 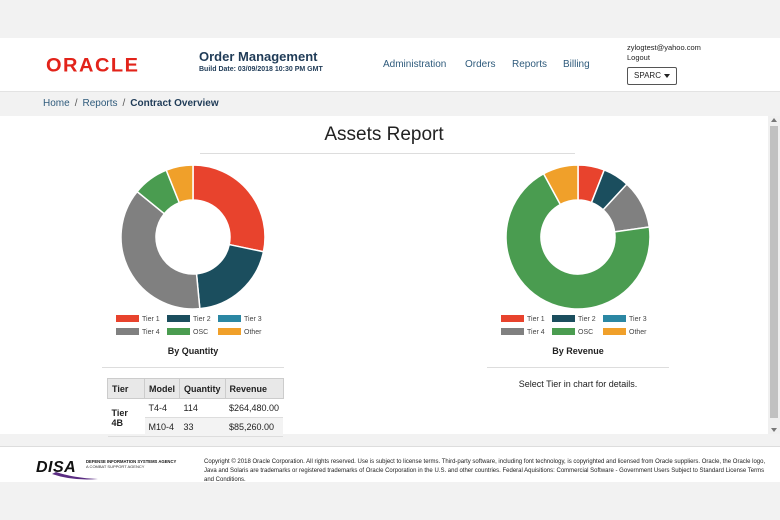 What do you see at coordinates (390, 19) in the screenshot?
I see `top-band` at bounding box center [390, 19].